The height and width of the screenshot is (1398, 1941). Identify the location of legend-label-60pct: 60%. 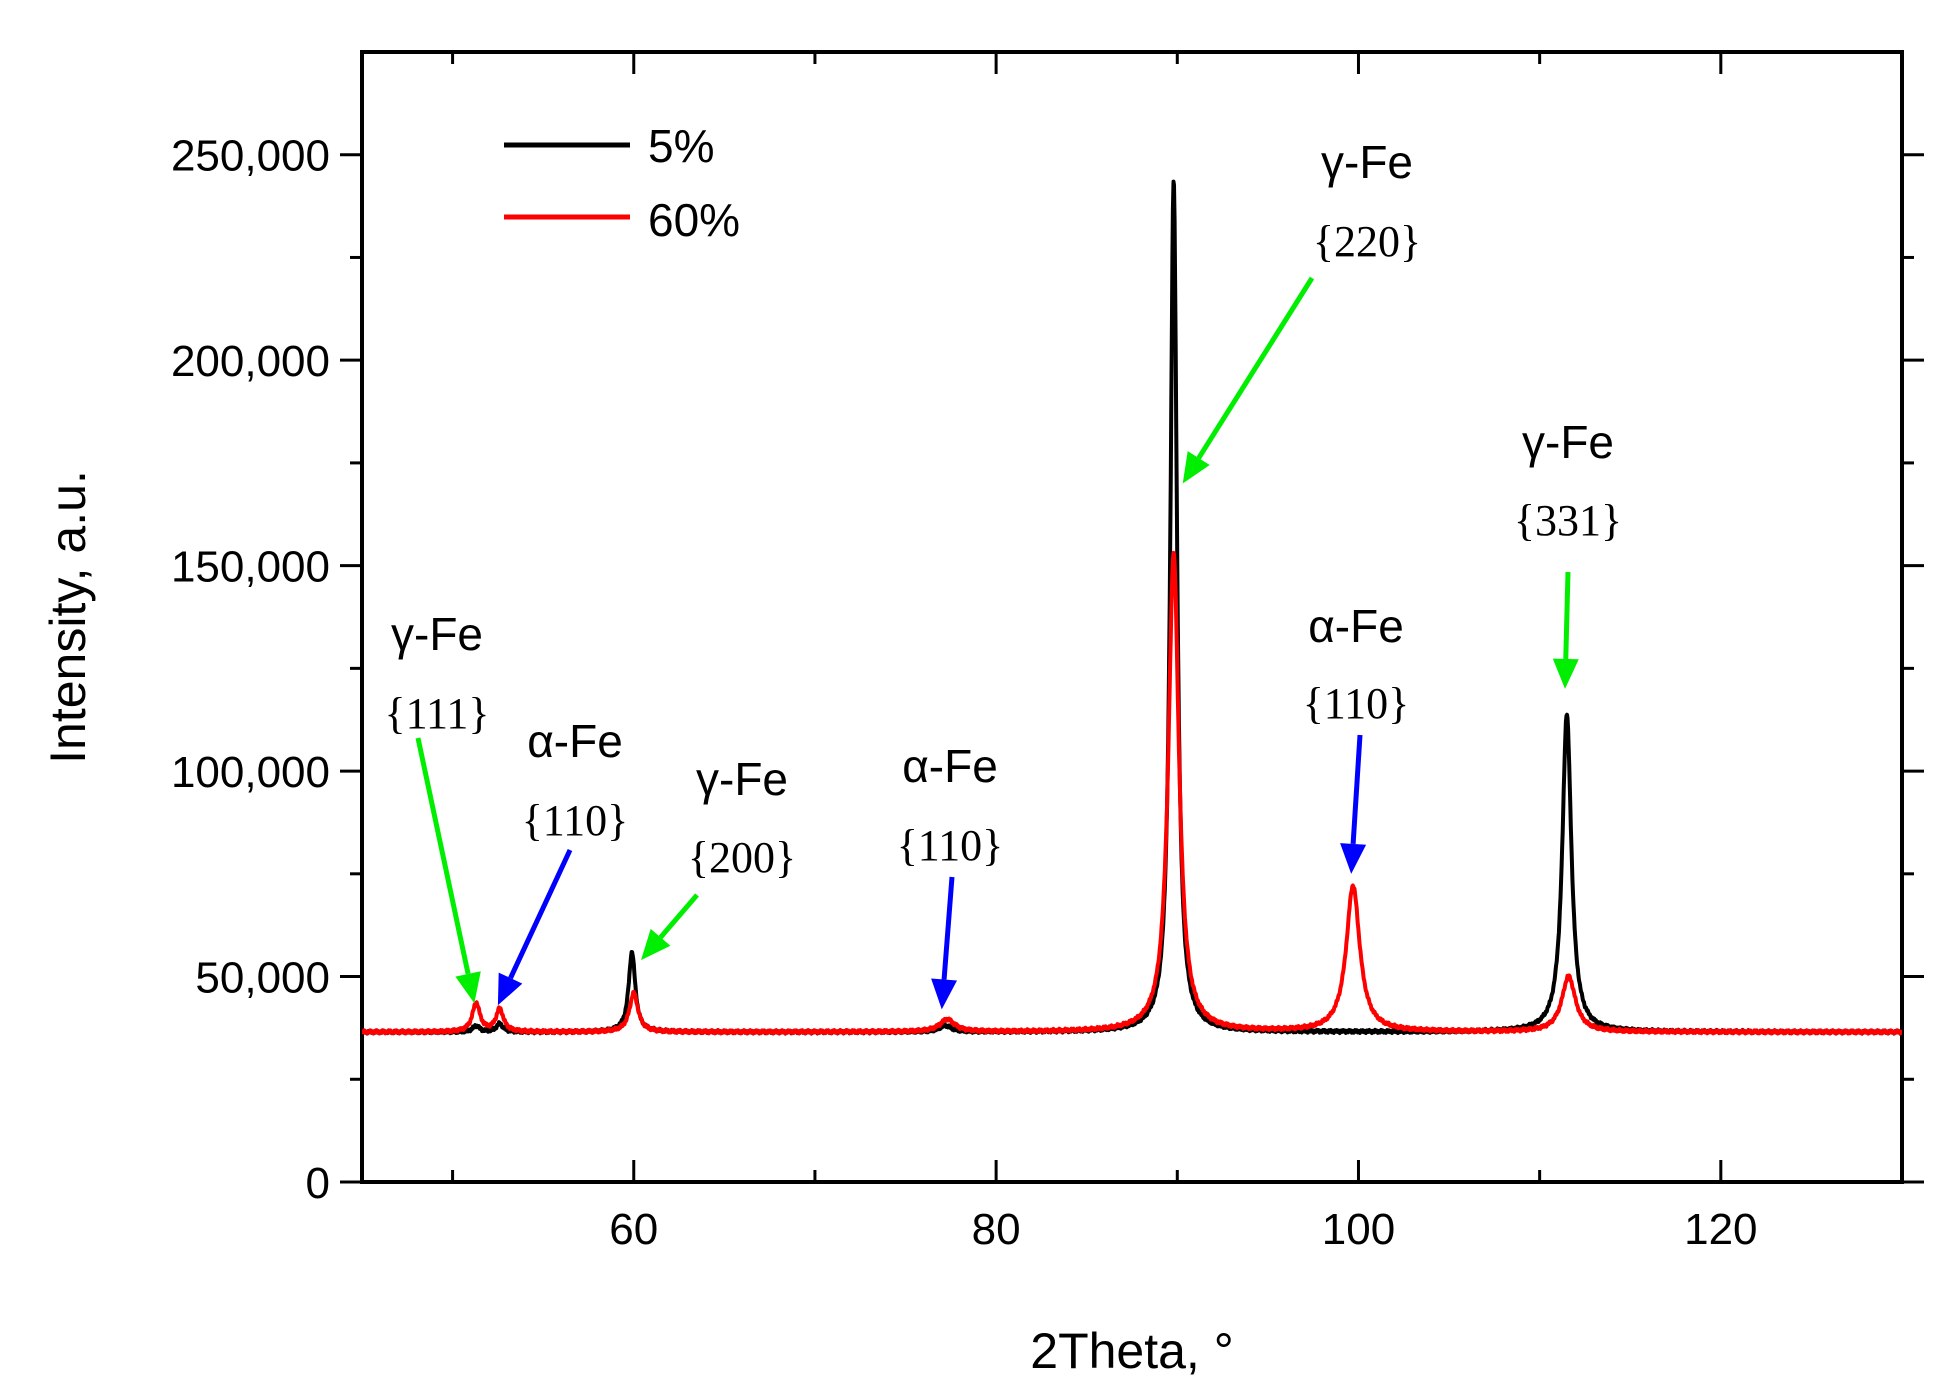
(694, 220).